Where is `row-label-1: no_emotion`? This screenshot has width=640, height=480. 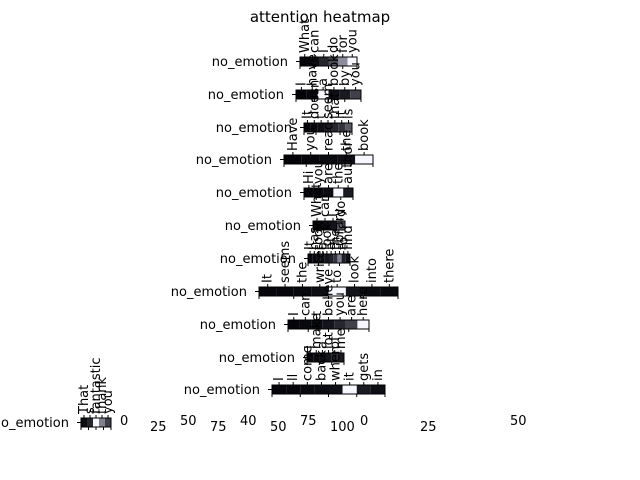
row-label-1: no_emotion is located at coordinates (246, 95).